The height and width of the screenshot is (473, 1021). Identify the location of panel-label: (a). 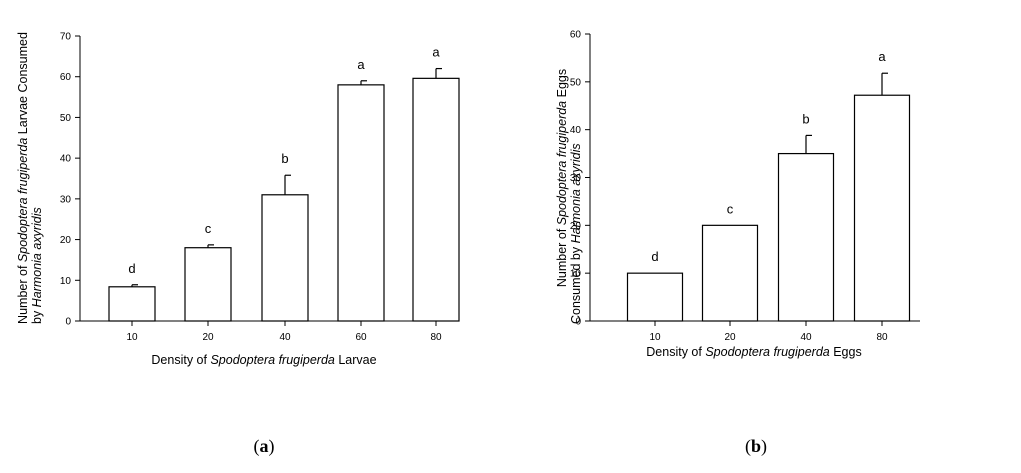
(264, 446).